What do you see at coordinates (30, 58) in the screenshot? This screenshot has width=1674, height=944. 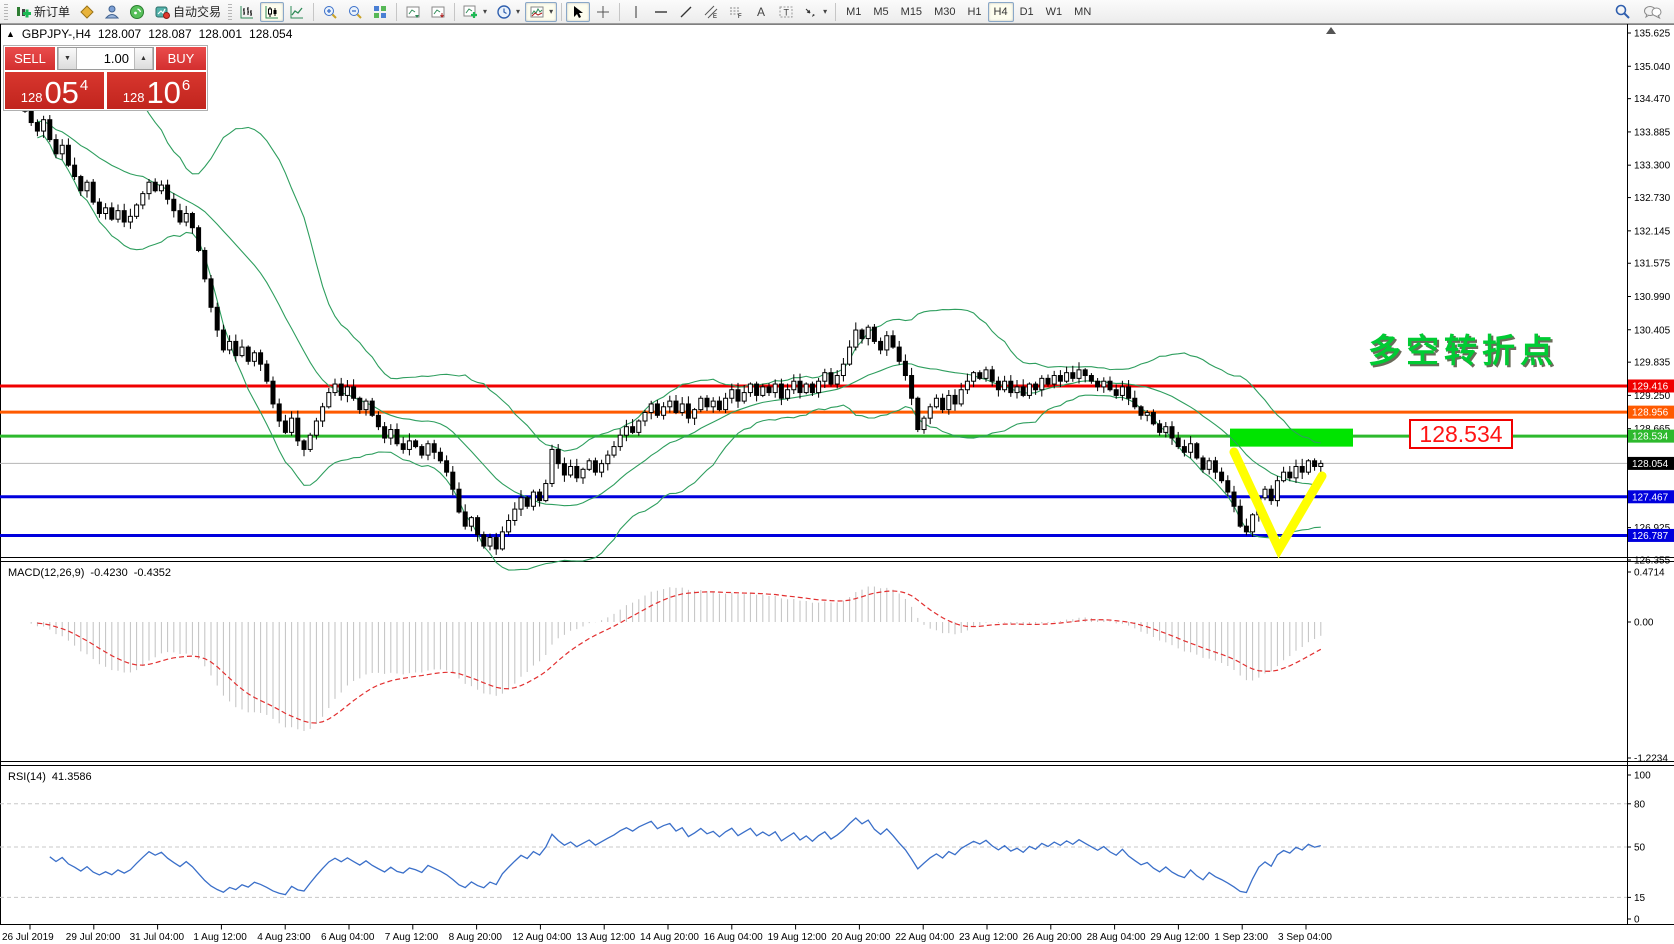 I see `sell-button: SELL` at bounding box center [30, 58].